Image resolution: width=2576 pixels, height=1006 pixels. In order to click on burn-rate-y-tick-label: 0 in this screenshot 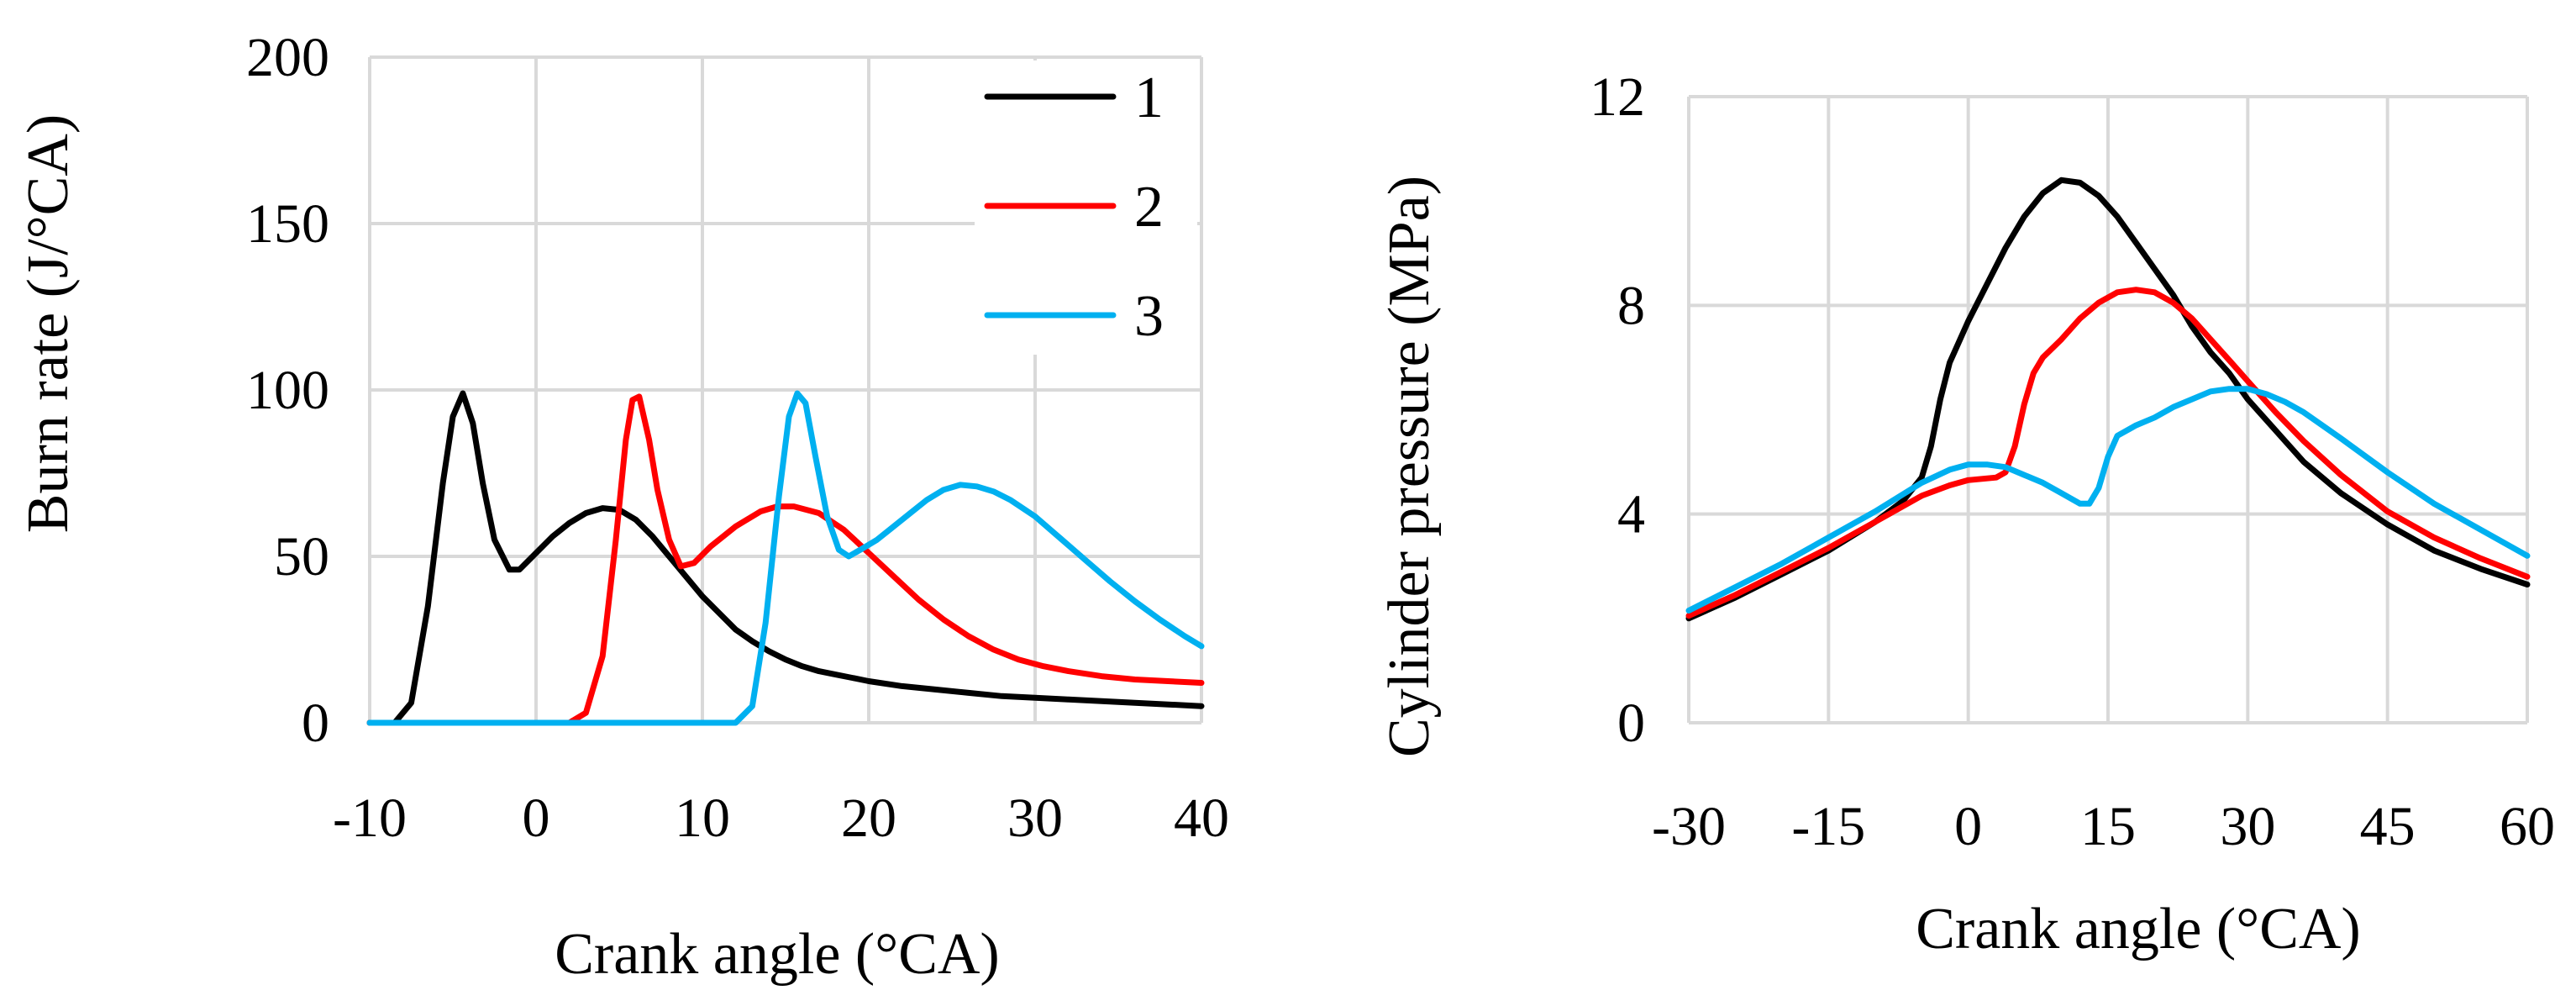, I will do `click(315, 723)`.